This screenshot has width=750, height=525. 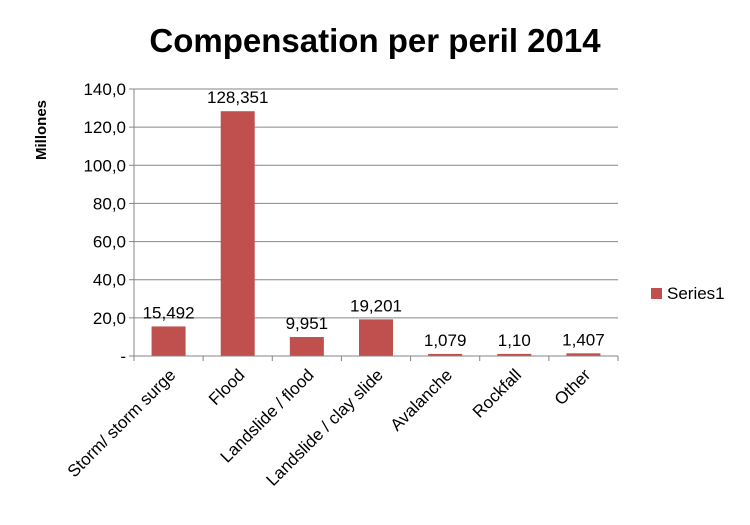 I want to click on category-label: Landslide / clay slide, so click(x=324, y=427).